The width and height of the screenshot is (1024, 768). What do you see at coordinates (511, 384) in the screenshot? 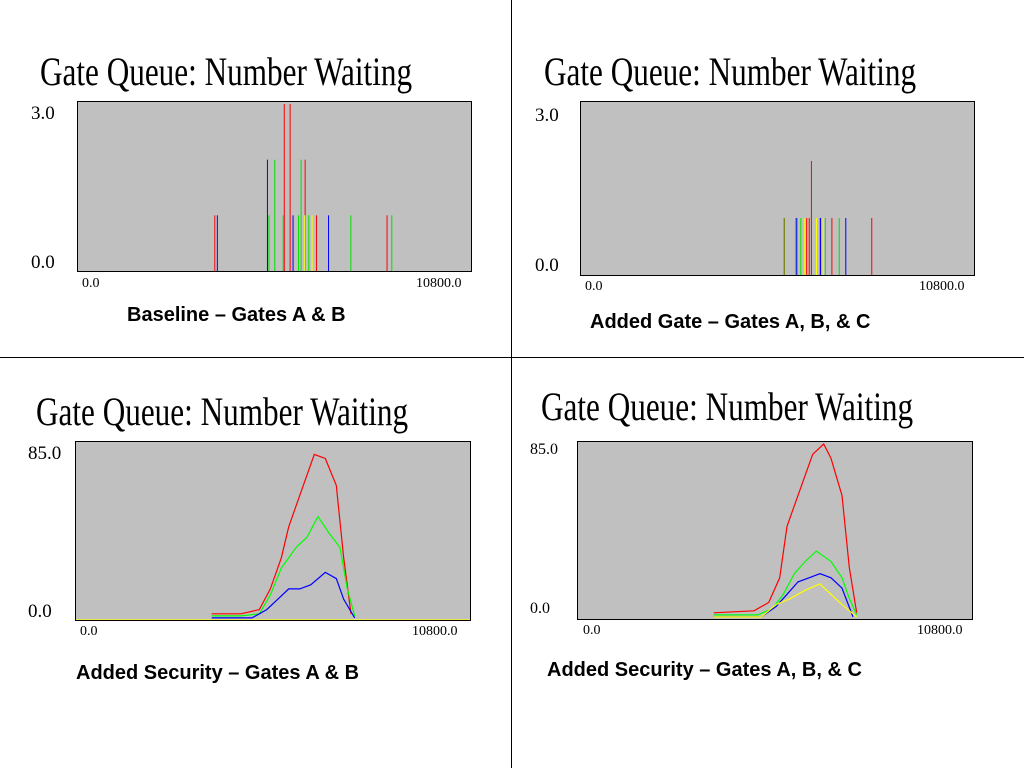
I see `vertical-divider` at bounding box center [511, 384].